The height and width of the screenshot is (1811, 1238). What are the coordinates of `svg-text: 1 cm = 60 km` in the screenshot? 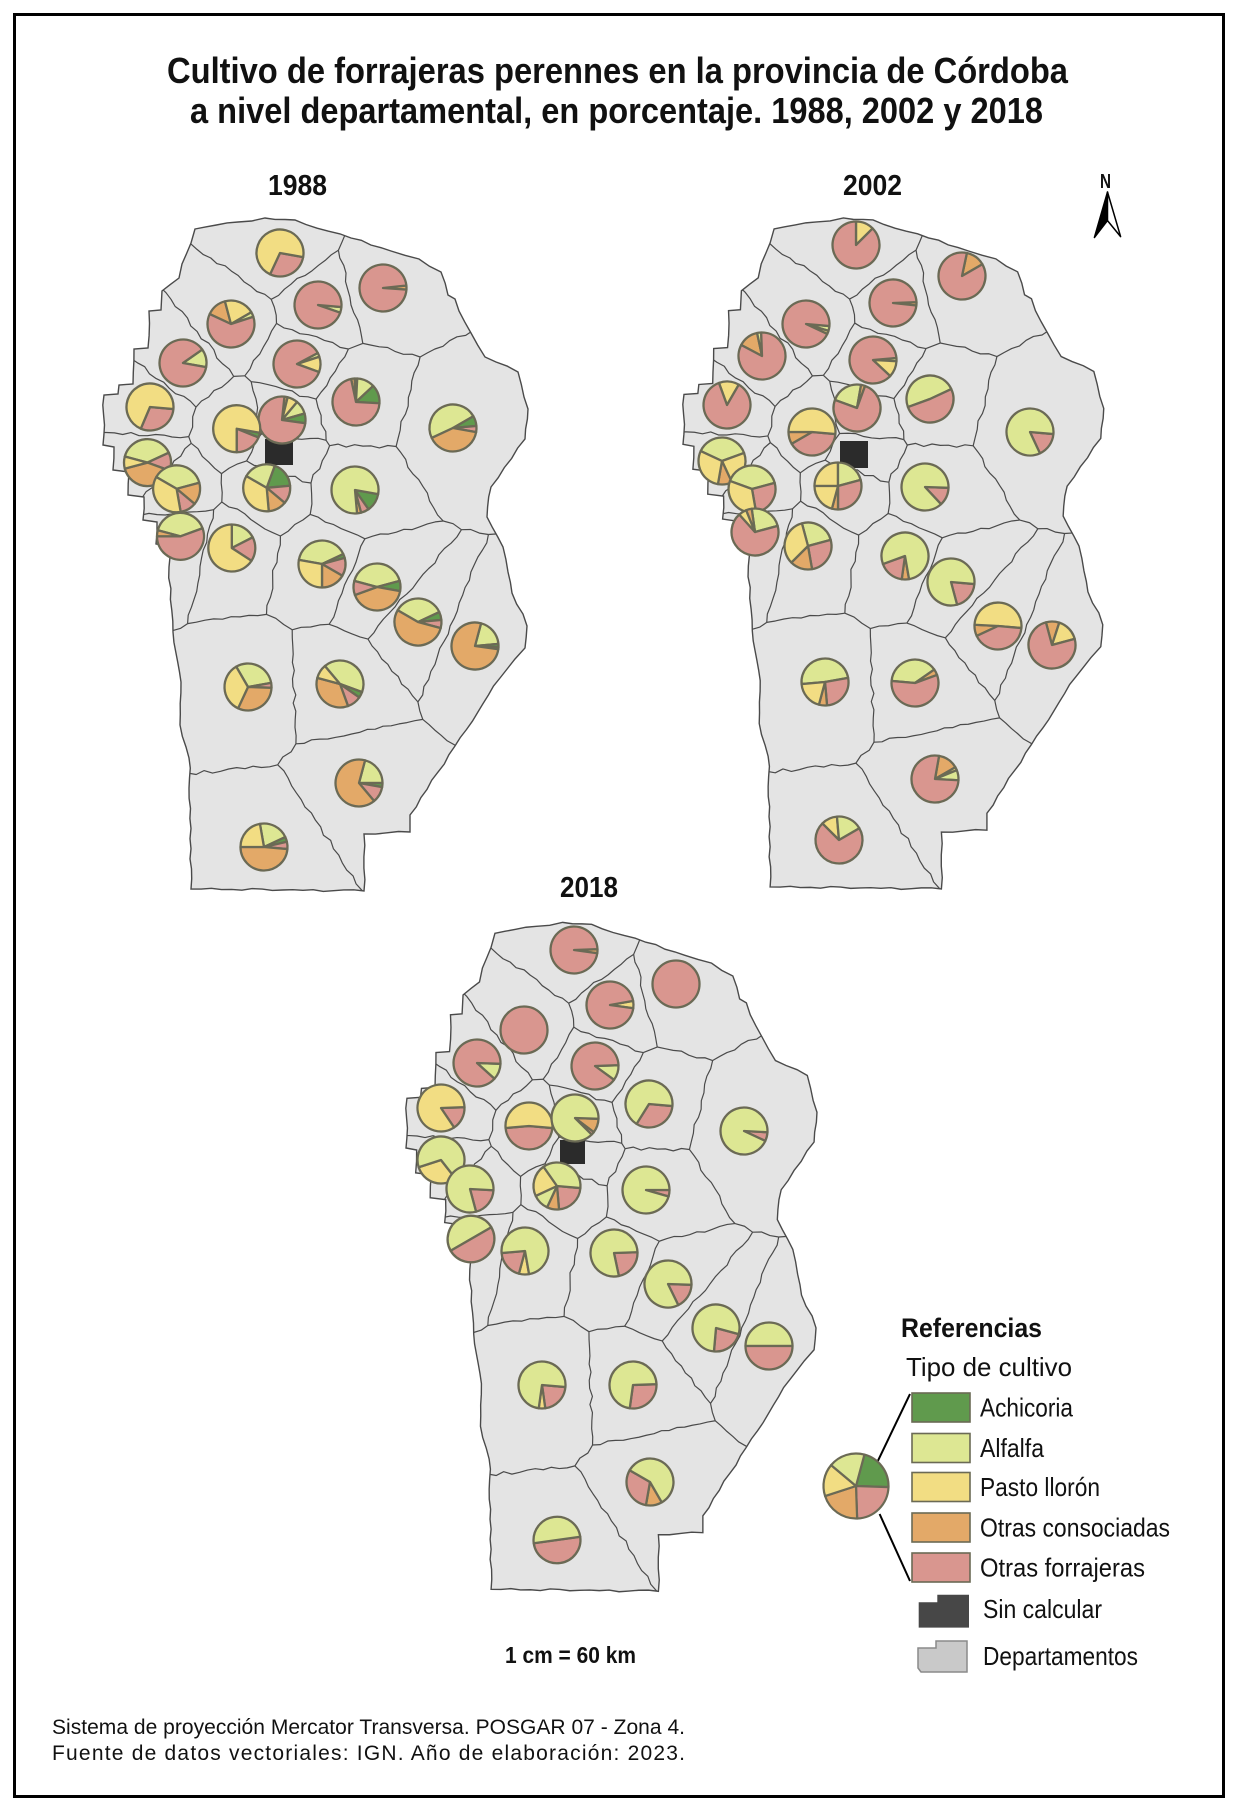 It's located at (570, 1655).